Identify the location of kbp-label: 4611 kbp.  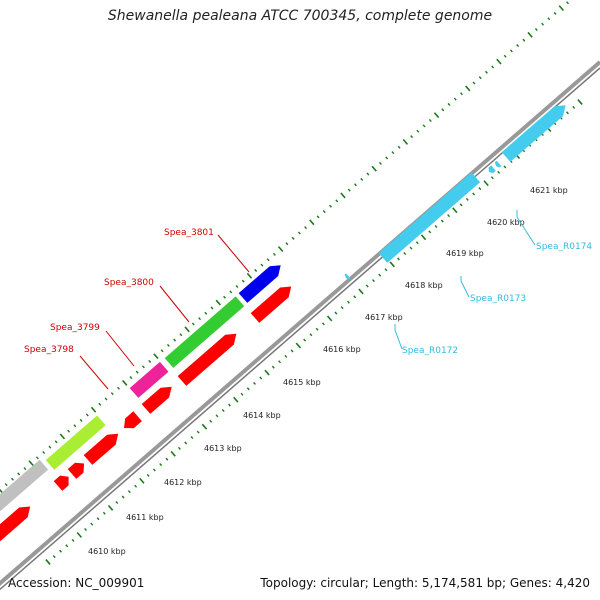
(145, 517).